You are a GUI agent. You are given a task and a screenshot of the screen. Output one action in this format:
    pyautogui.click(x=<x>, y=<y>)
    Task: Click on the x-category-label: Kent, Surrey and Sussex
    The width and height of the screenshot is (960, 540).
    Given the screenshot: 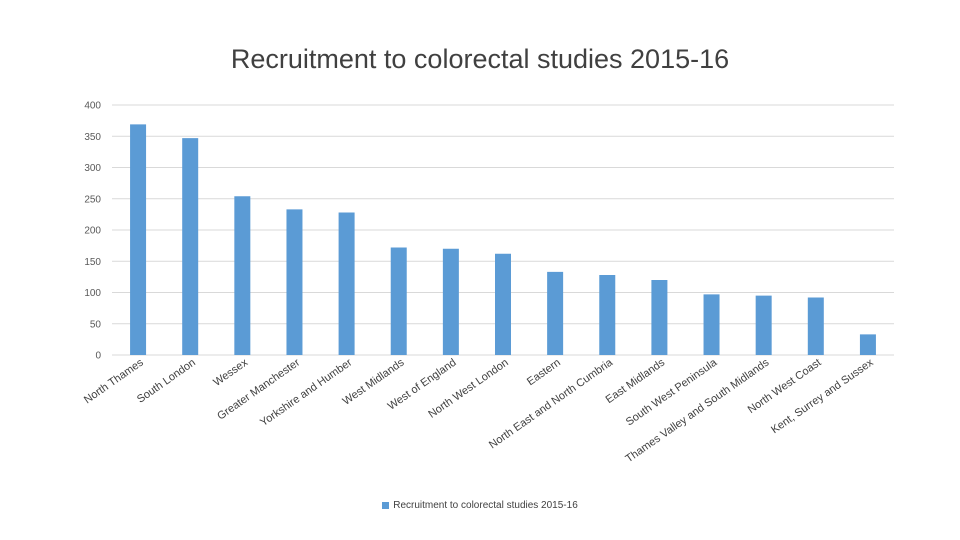 What is the action you would take?
    pyautogui.click(x=822, y=396)
    